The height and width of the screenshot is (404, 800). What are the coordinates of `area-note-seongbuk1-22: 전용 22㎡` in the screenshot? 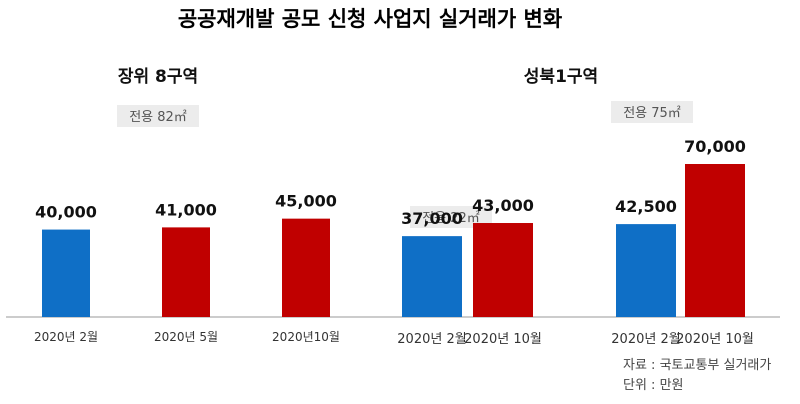 It's located at (451, 218).